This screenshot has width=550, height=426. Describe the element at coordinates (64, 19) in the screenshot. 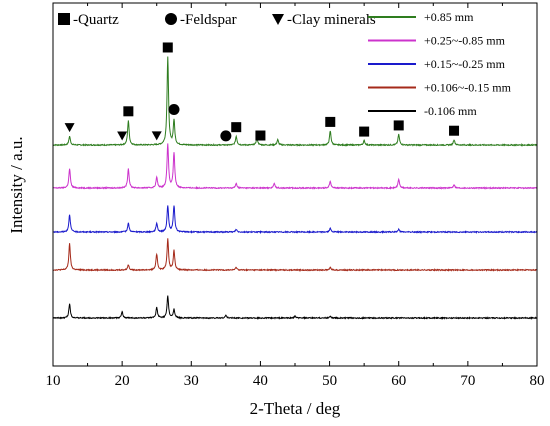

I see `marker-key-square` at that location.